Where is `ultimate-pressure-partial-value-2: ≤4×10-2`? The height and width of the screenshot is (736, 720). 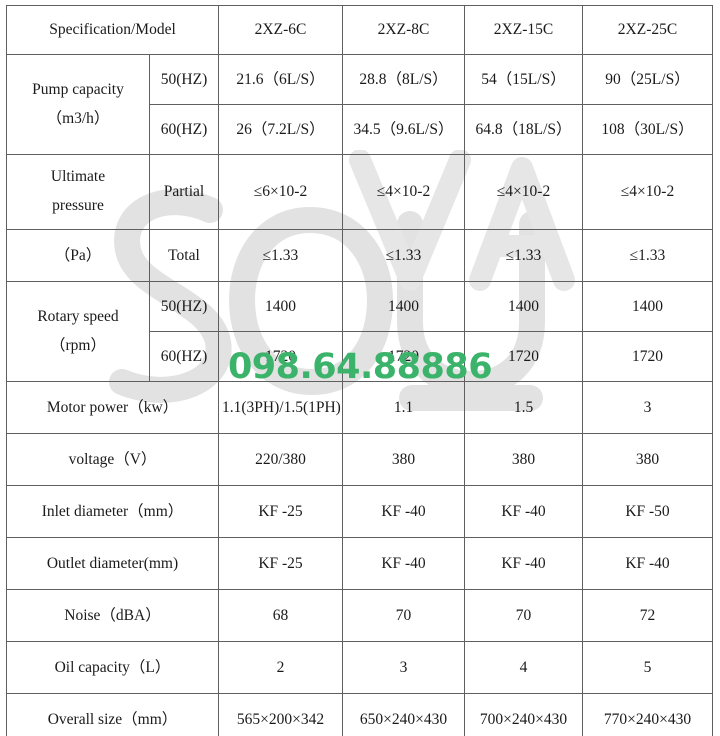 ultimate-pressure-partial-value-2: ≤4×10-2 is located at coordinates (403, 192).